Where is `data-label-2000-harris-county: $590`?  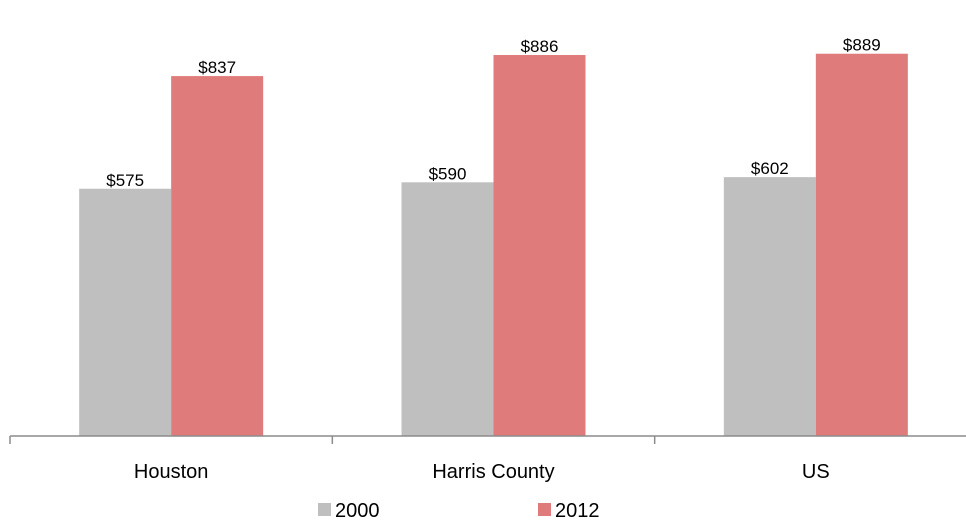
data-label-2000-harris-county: $590 is located at coordinates (448, 173).